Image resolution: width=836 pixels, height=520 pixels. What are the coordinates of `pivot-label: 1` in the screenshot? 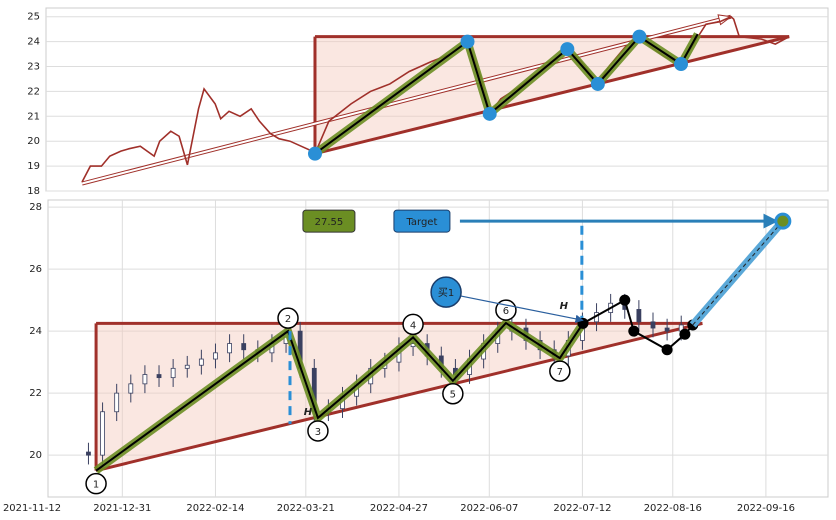 It's located at (96, 485).